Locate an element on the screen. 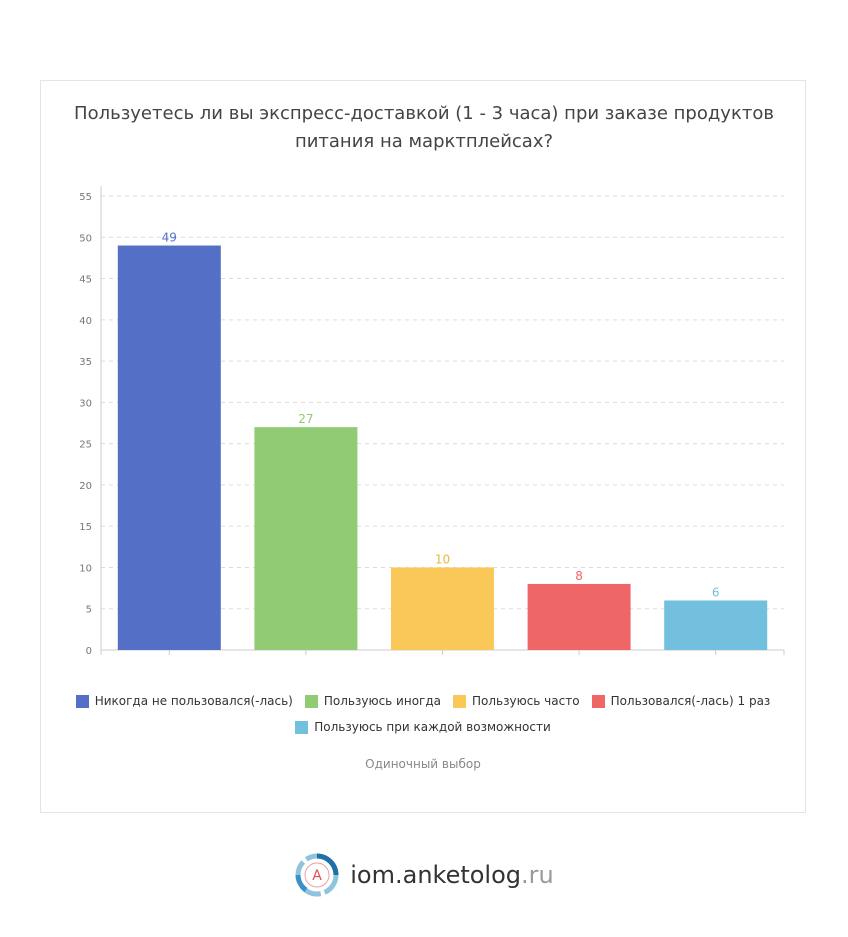 The width and height of the screenshot is (848, 937). y-tick-label: 30 is located at coordinates (85, 403).